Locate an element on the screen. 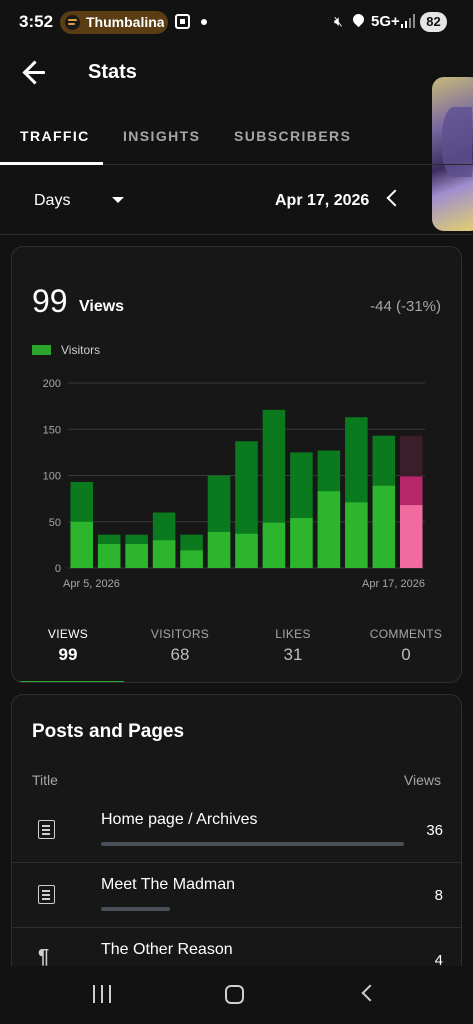 The height and width of the screenshot is (1024, 473). list-item: Home page / Archives 36 is located at coordinates (236, 830).